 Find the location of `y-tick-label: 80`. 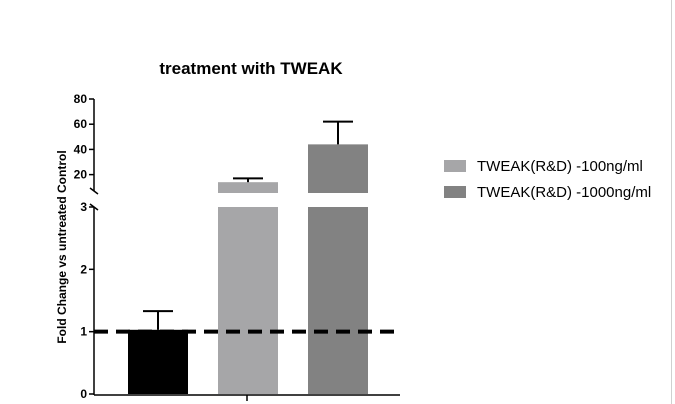

y-tick-label: 80 is located at coordinates (81, 99).